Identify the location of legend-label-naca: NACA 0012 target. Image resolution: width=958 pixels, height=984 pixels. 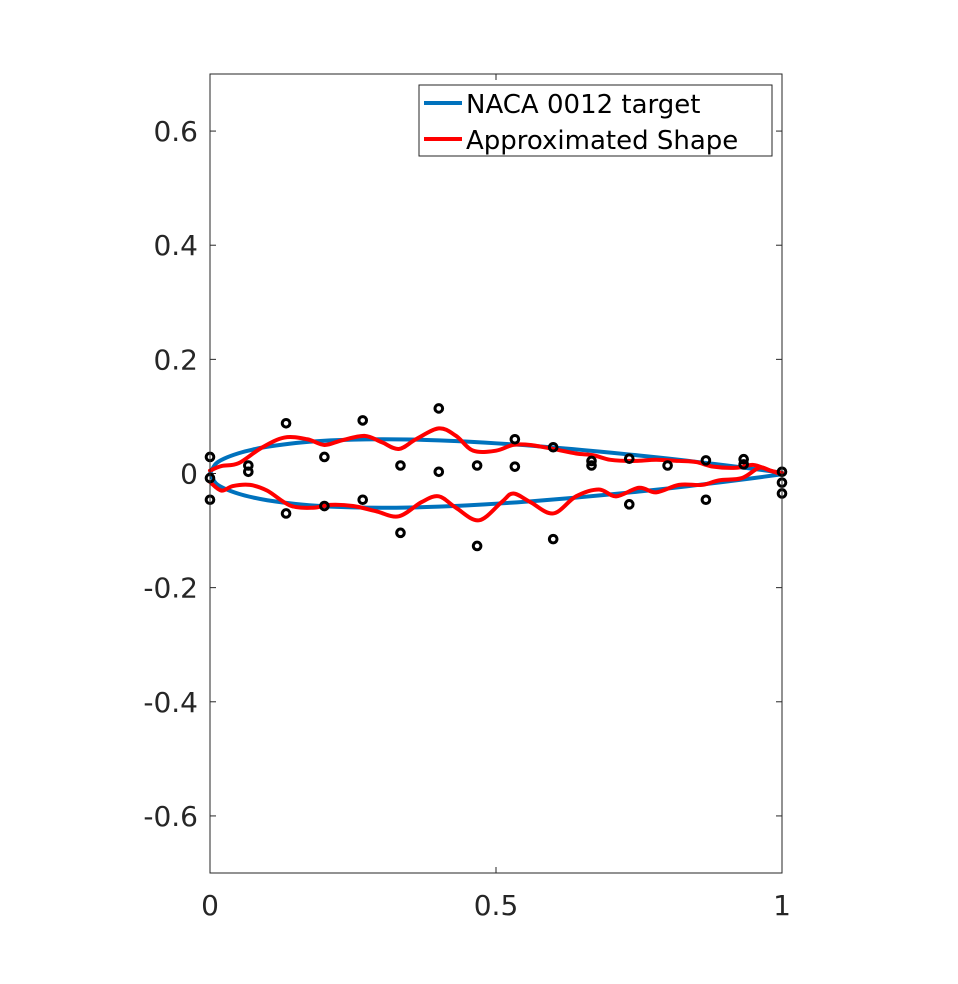
(583, 105).